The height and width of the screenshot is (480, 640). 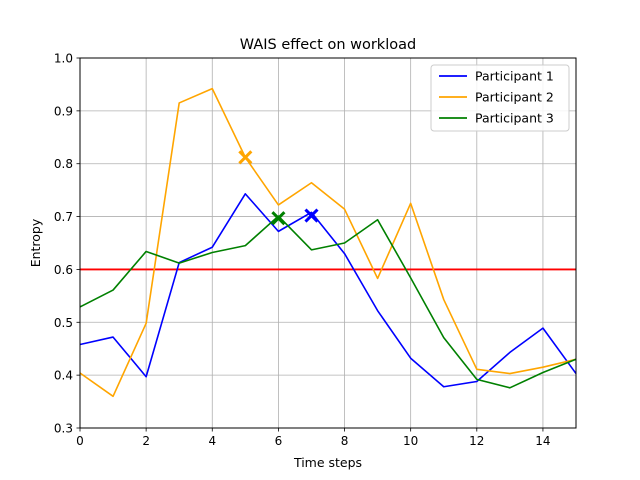 What do you see at coordinates (63, 217) in the screenshot?
I see `y-tick-label: 0.7` at bounding box center [63, 217].